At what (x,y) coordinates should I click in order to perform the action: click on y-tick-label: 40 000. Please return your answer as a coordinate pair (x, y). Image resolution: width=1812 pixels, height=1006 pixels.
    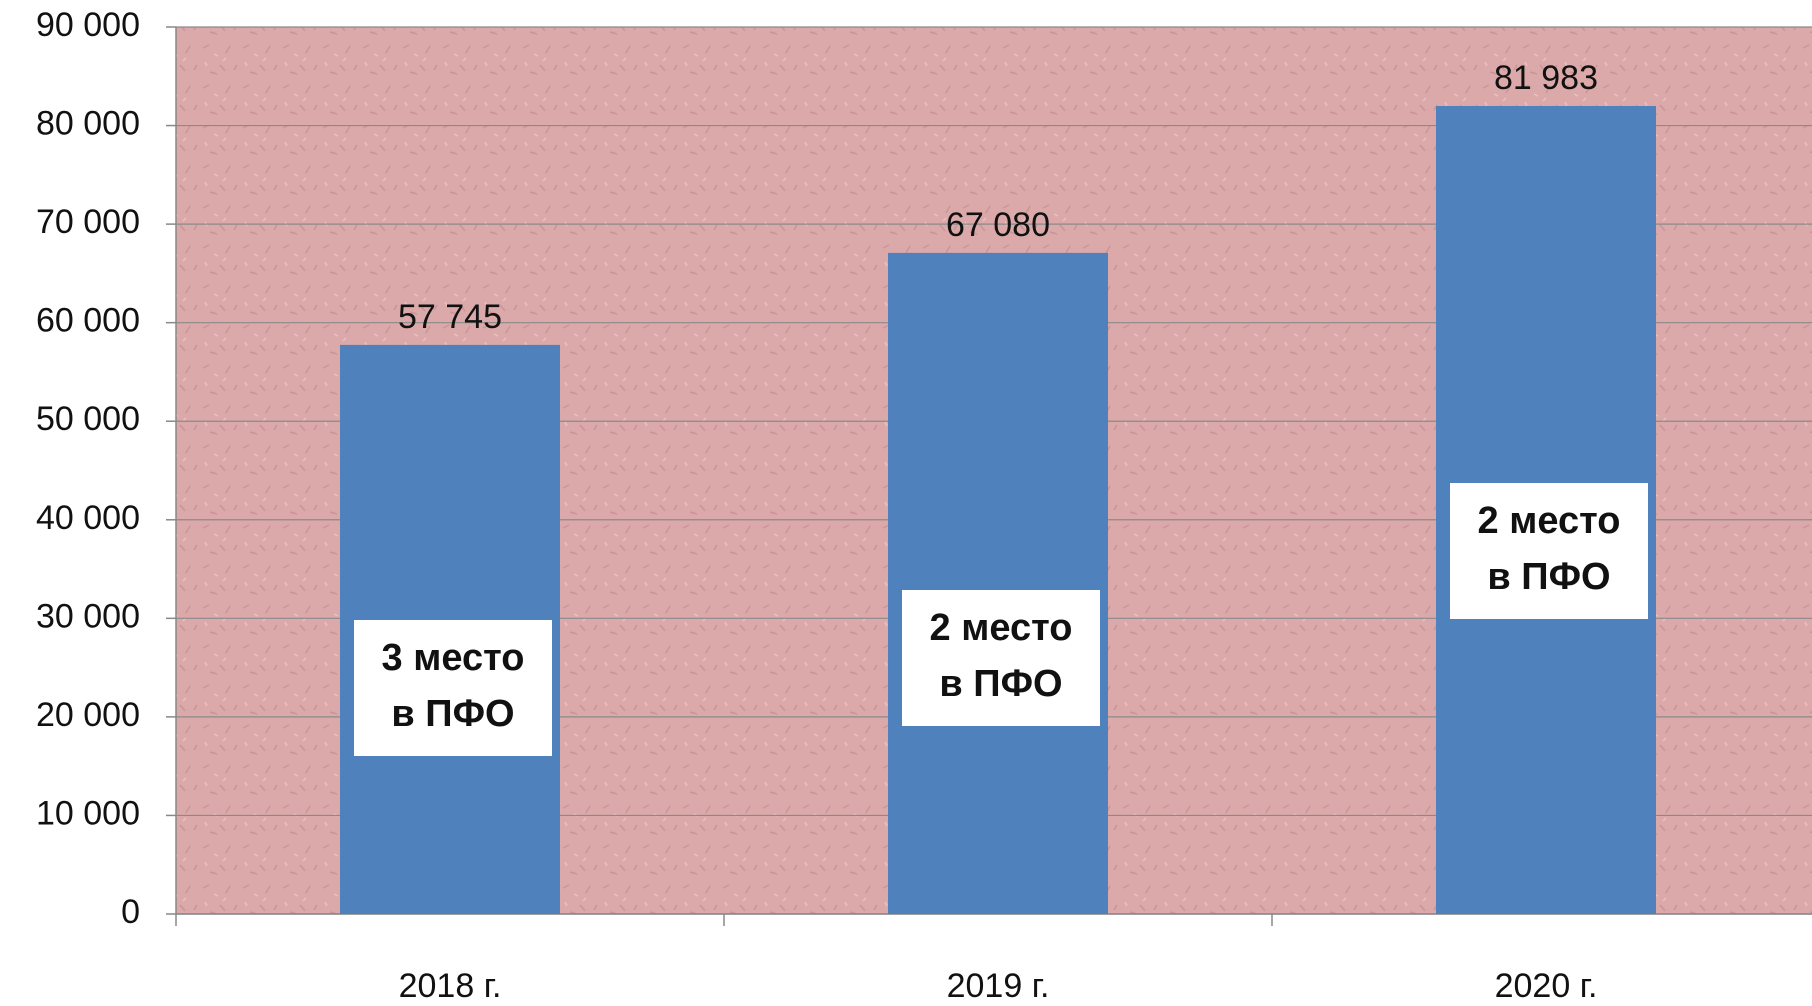
    Looking at the image, I should click on (88, 518).